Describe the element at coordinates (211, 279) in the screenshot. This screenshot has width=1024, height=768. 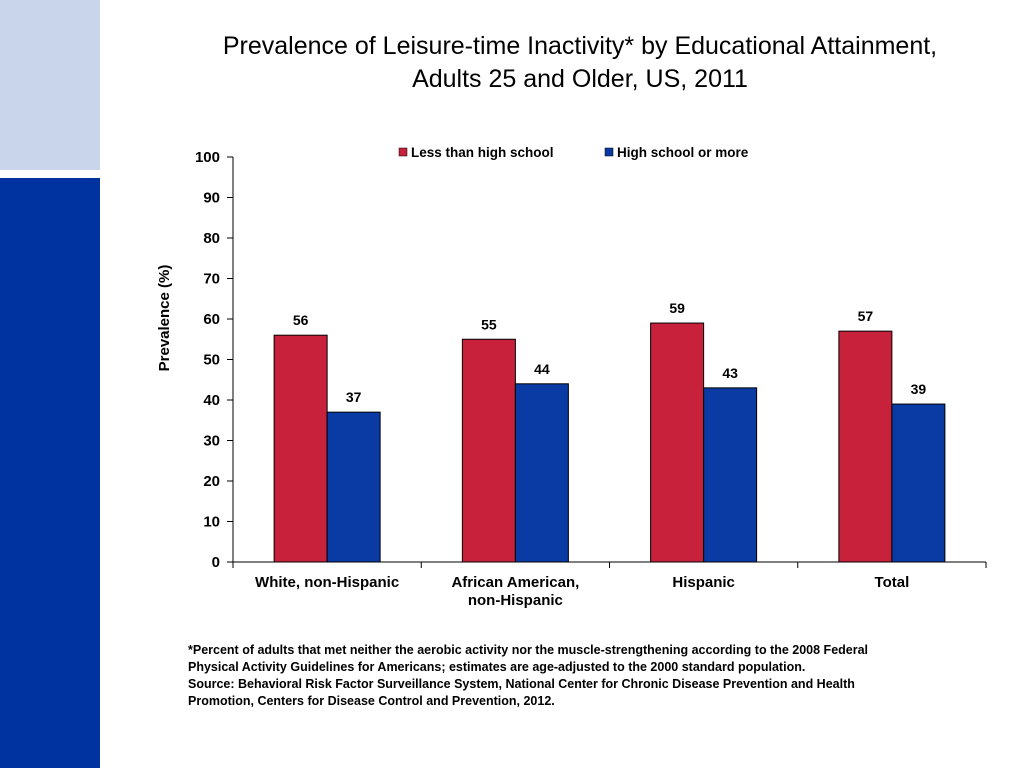
I see `y-tick-label: 70` at that location.